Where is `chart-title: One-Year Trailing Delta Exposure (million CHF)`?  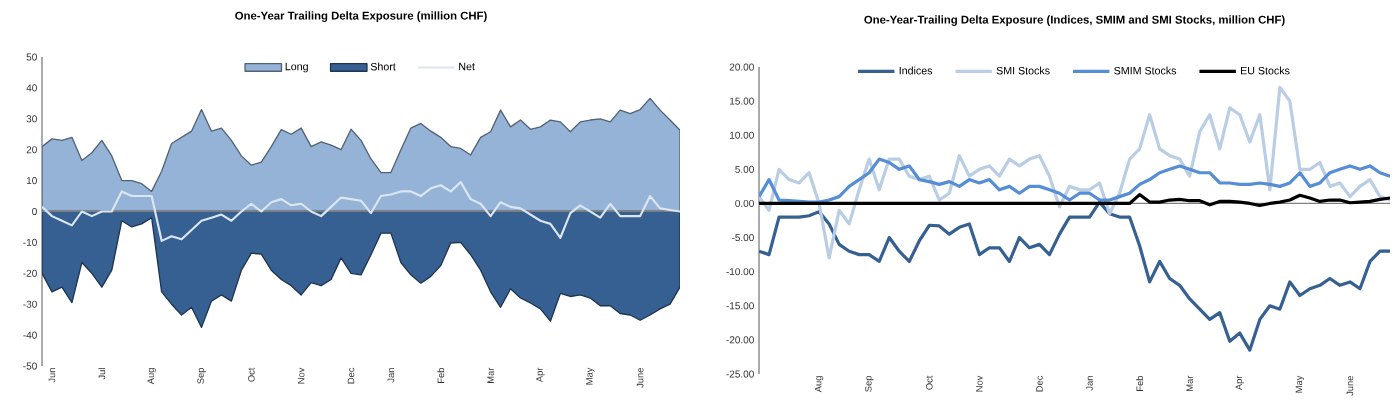
chart-title: One-Year Trailing Delta Exposure (million CHF) is located at coordinates (361, 16).